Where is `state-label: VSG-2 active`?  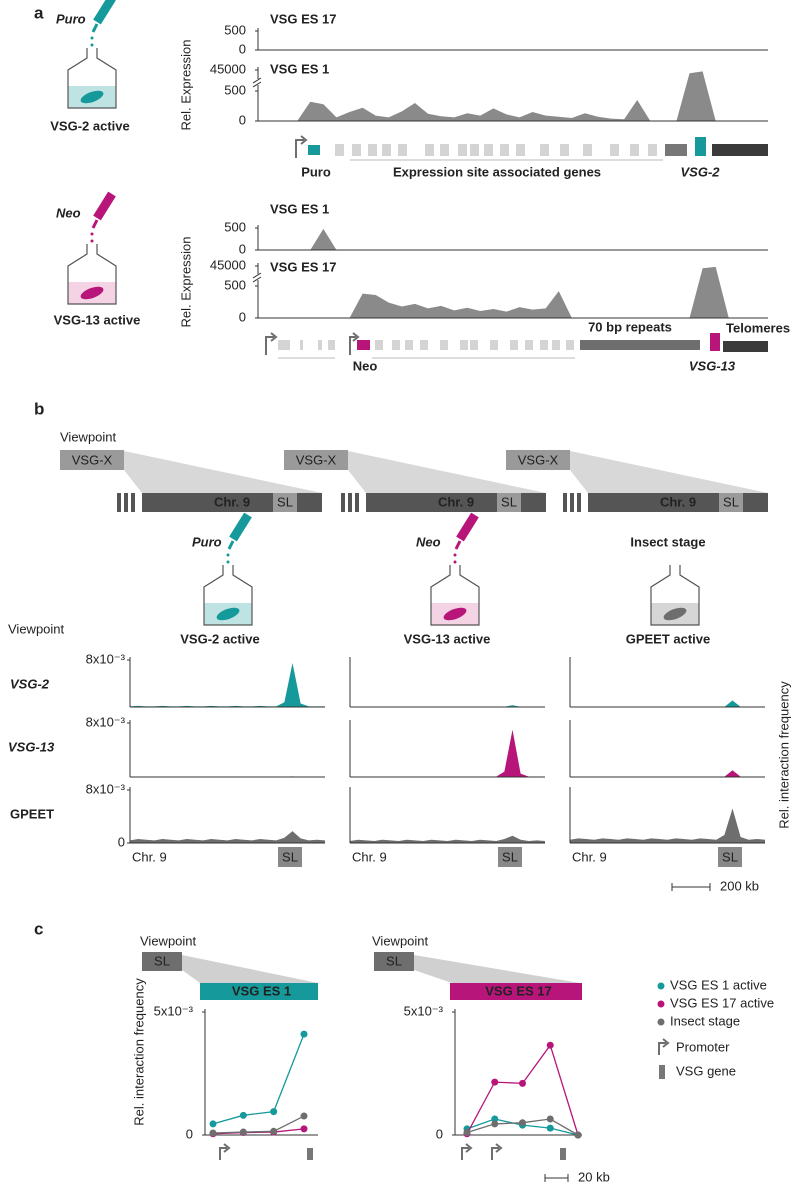
state-label: VSG-2 active is located at coordinates (90, 125).